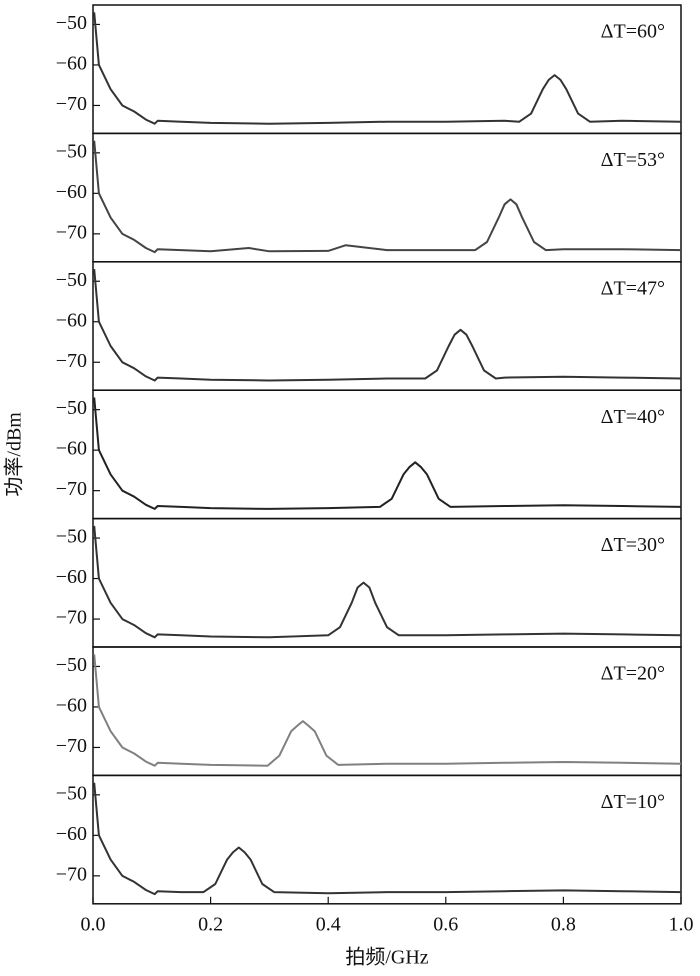 Image resolution: width=700 pixels, height=976 pixels. Describe the element at coordinates (633, 160) in the screenshot. I see `panel-annotation: ΔT=53°` at that location.